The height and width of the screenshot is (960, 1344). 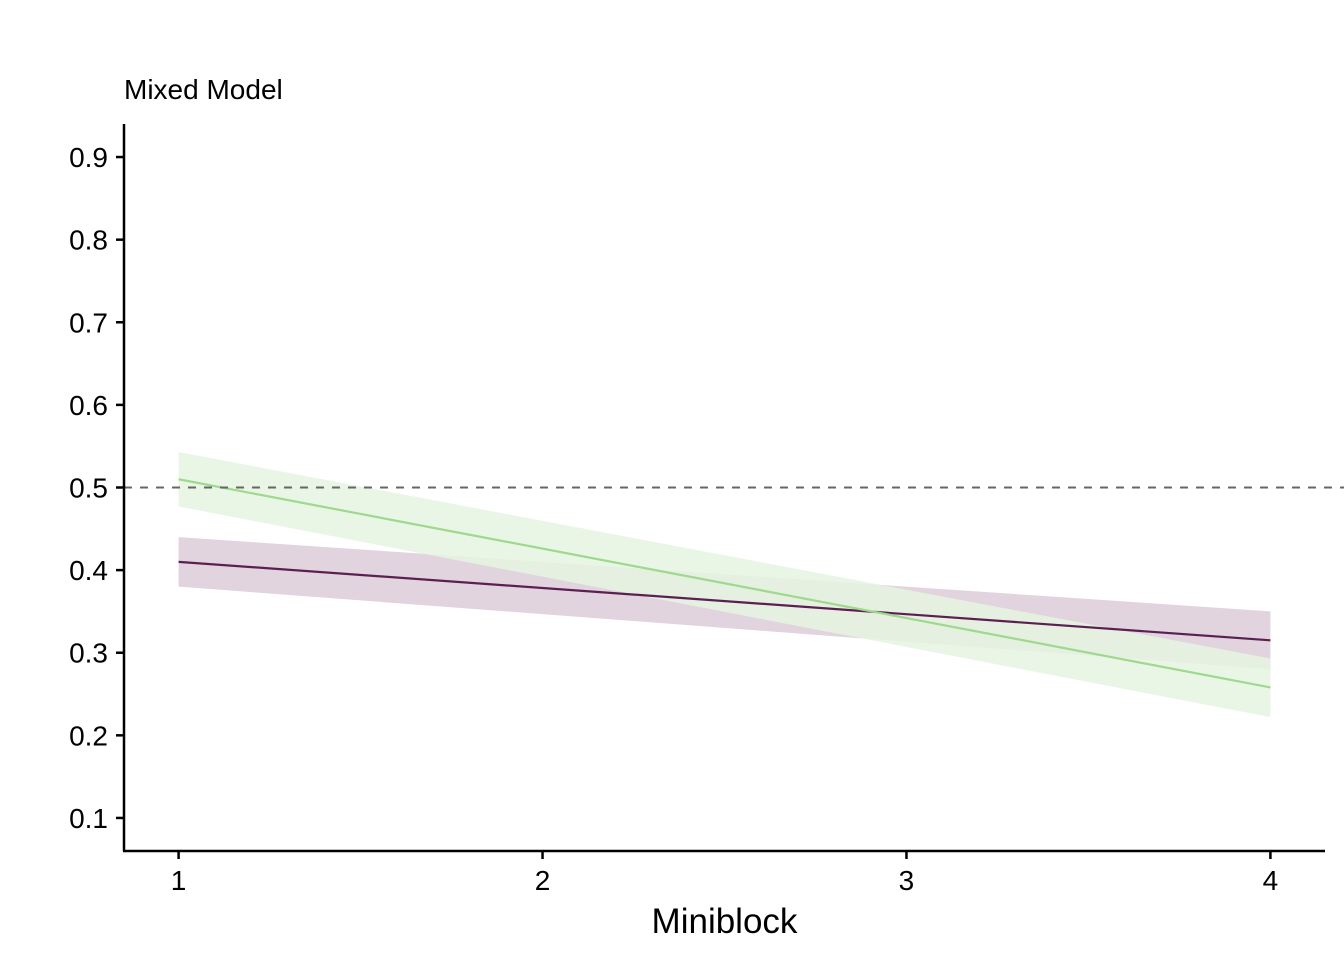 I want to click on y-tick-label: 0.5, so click(x=88, y=488).